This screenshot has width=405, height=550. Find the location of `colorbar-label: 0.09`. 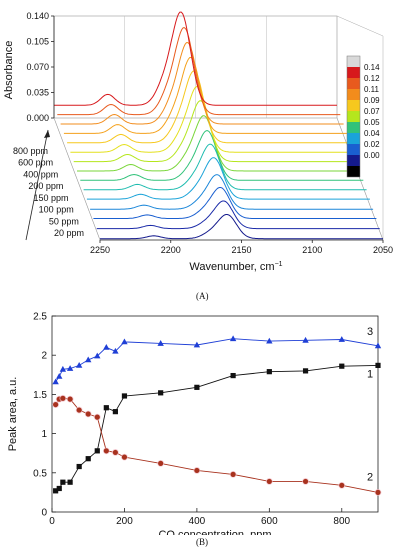

colorbar-label: 0.09 is located at coordinates (372, 100).